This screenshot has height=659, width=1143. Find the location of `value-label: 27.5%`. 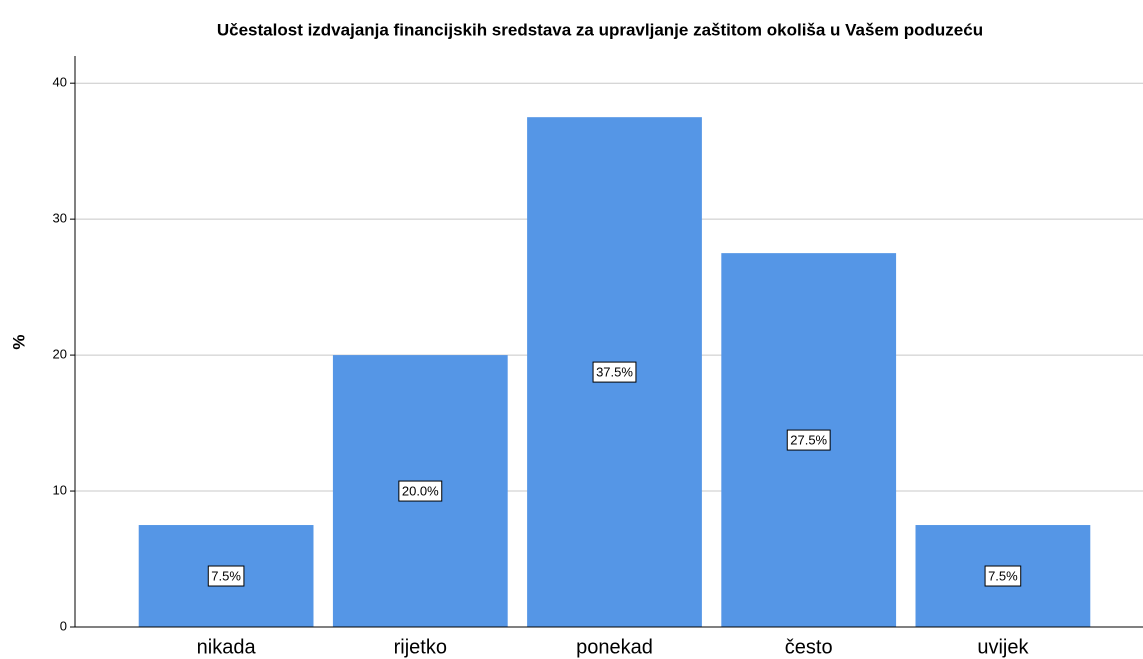

value-label: 27.5% is located at coordinates (808, 440).